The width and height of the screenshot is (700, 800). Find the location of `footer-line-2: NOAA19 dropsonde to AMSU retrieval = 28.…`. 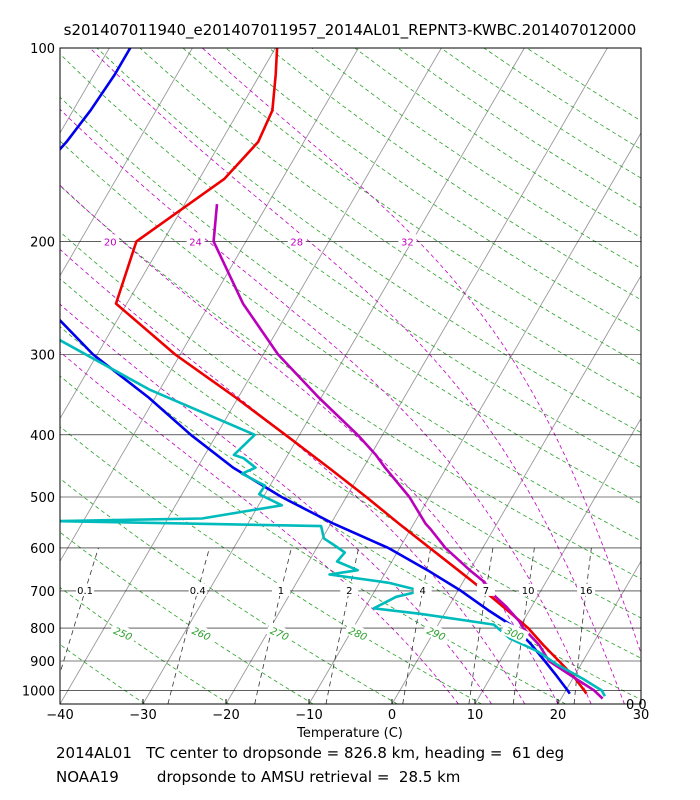

footer-line-2: NOAA19 dropsonde to AMSU retrieval = 28.… is located at coordinates (258, 777).